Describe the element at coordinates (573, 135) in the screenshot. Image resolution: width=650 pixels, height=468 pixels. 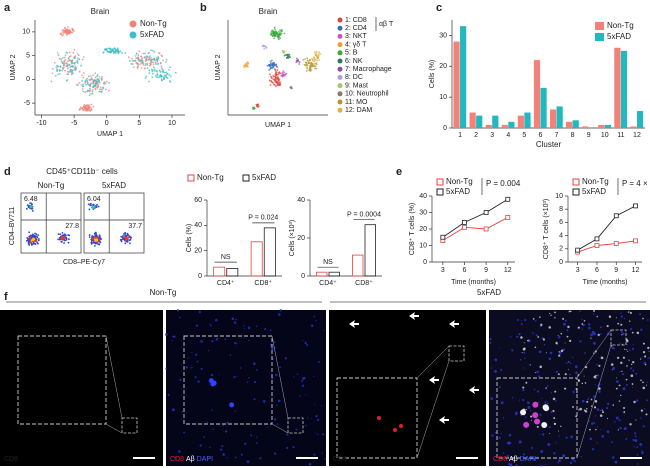
I see `x-tick-label: 8` at that location.